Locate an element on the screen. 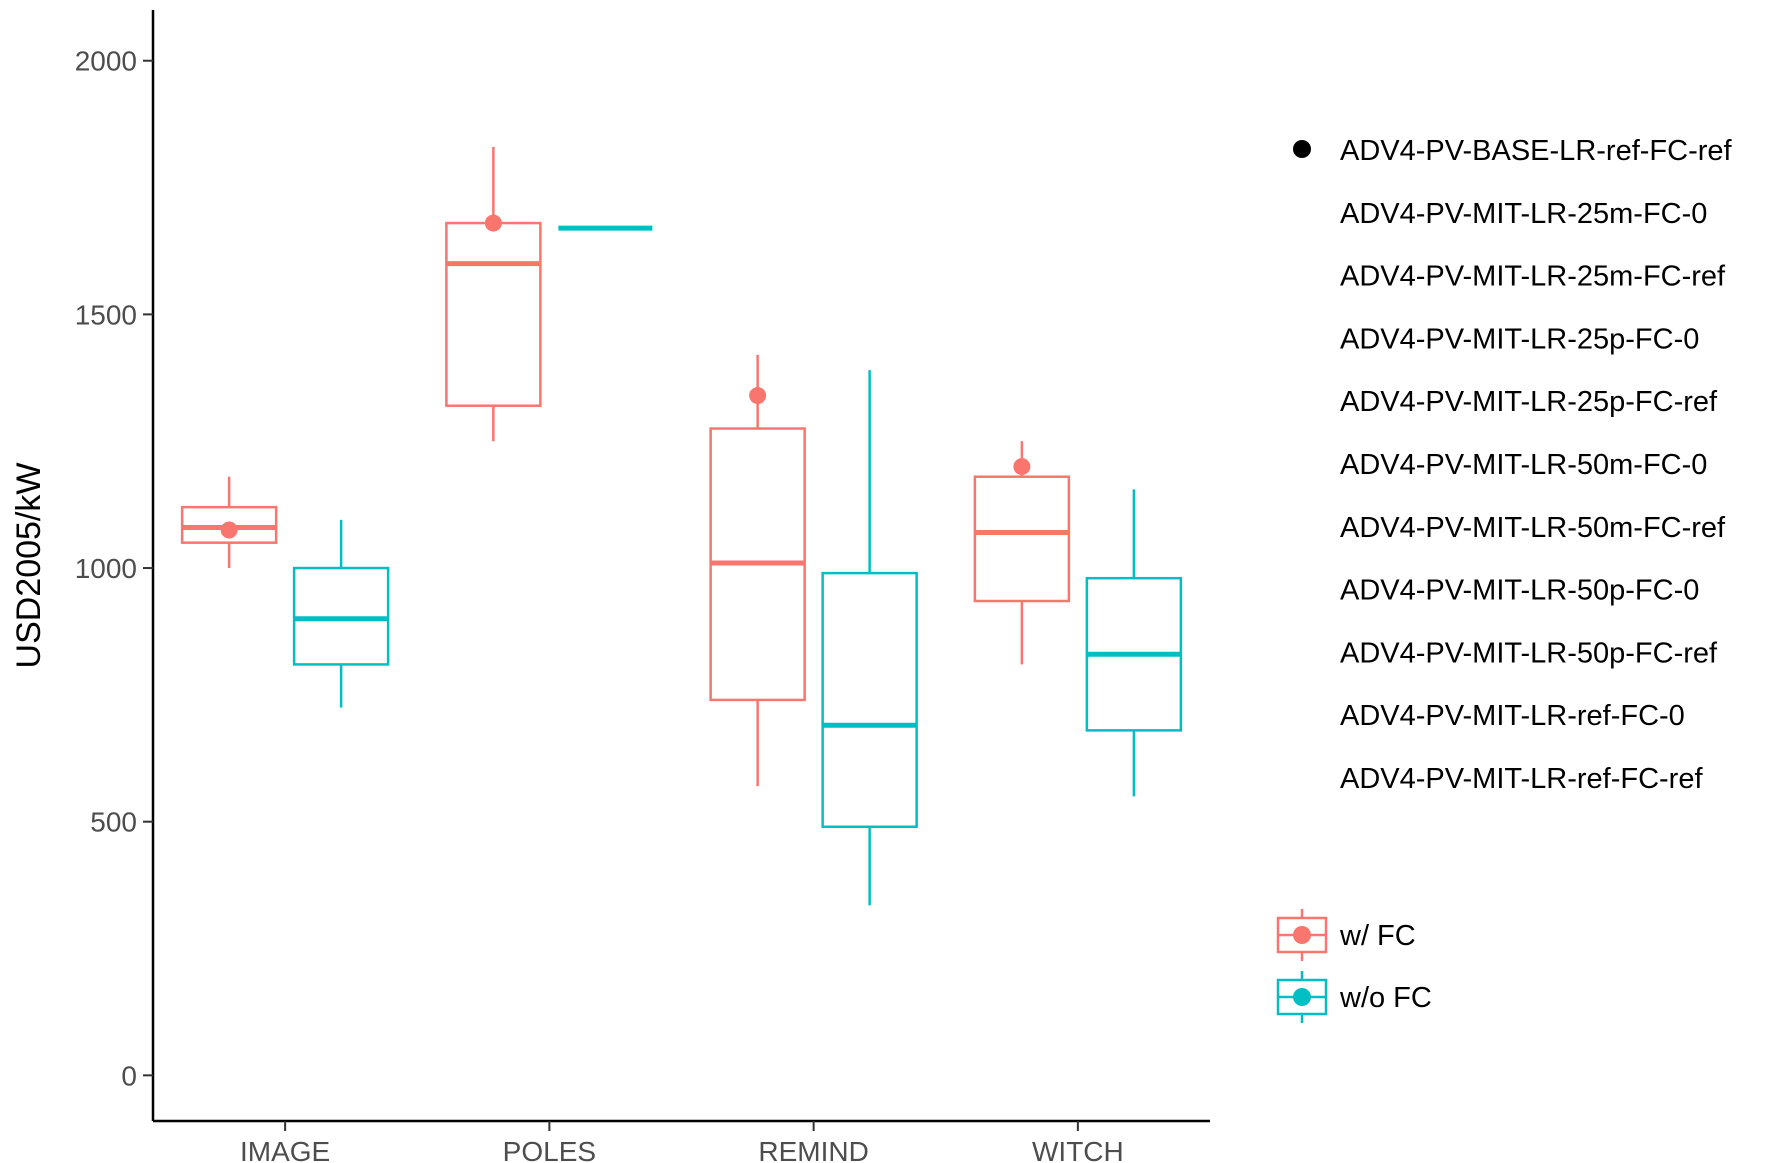 This screenshot has height=1163, width=1789. legend-scenario-label: ADV4-PV-MIT-LR-50m-FC-0 is located at coordinates (1523, 465).